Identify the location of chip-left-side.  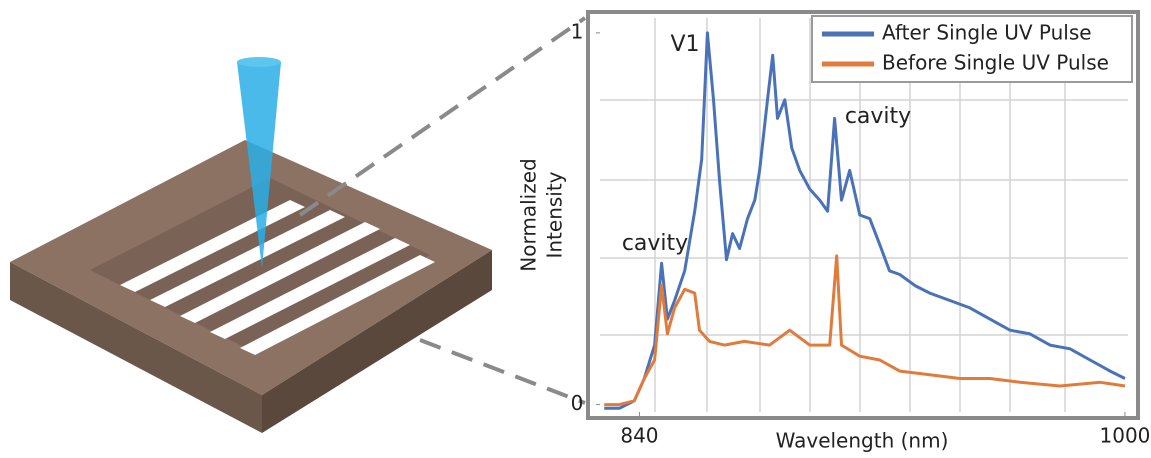
(136, 347).